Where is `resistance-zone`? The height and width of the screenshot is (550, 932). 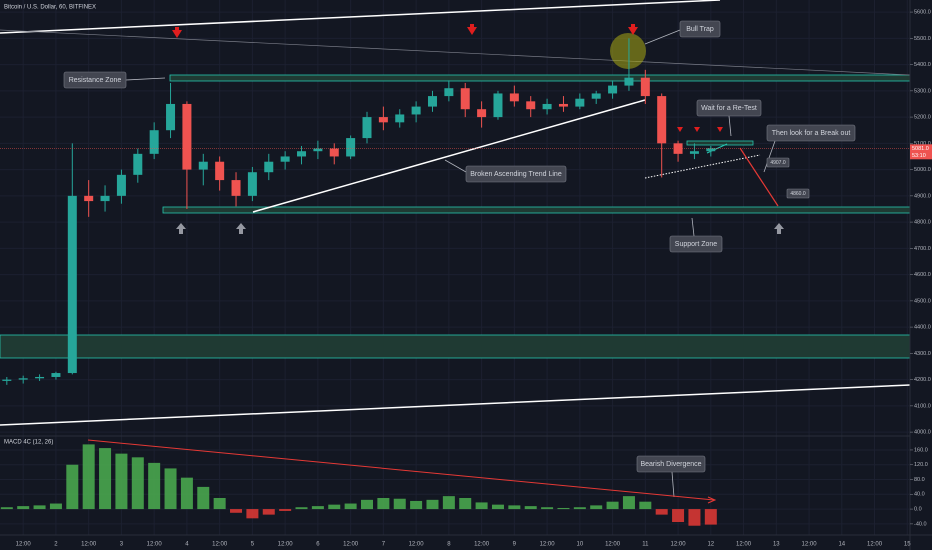 resistance-zone is located at coordinates (540, 78).